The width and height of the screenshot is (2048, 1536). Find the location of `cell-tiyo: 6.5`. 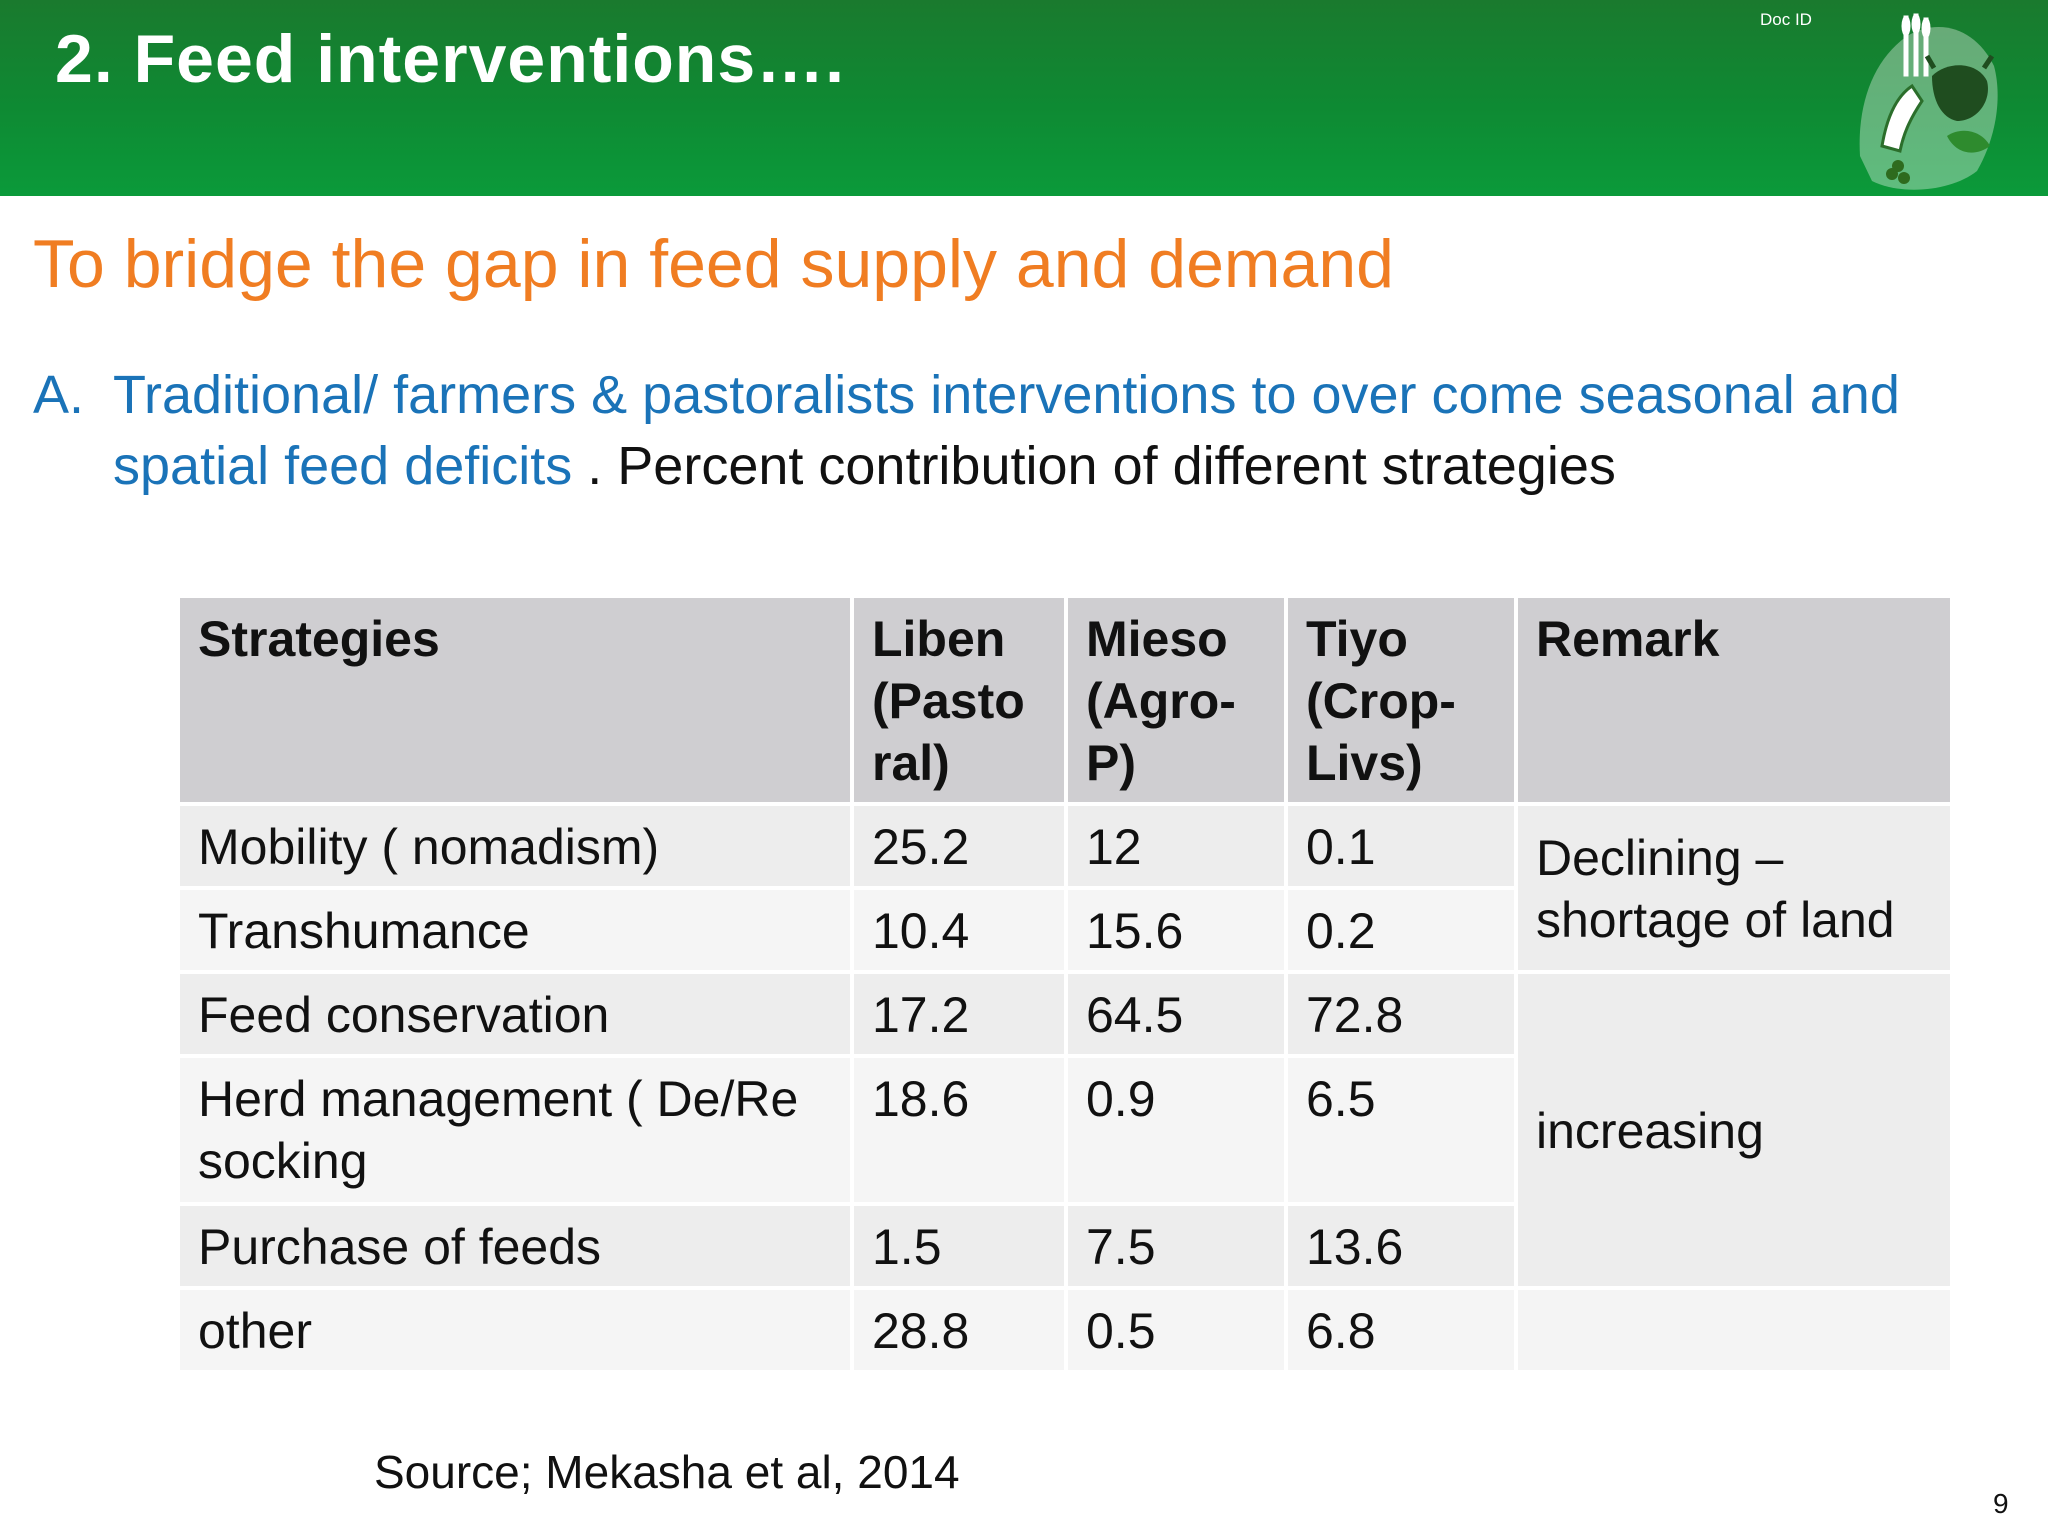

cell-tiyo: 6.5 is located at coordinates (1401, 1130).